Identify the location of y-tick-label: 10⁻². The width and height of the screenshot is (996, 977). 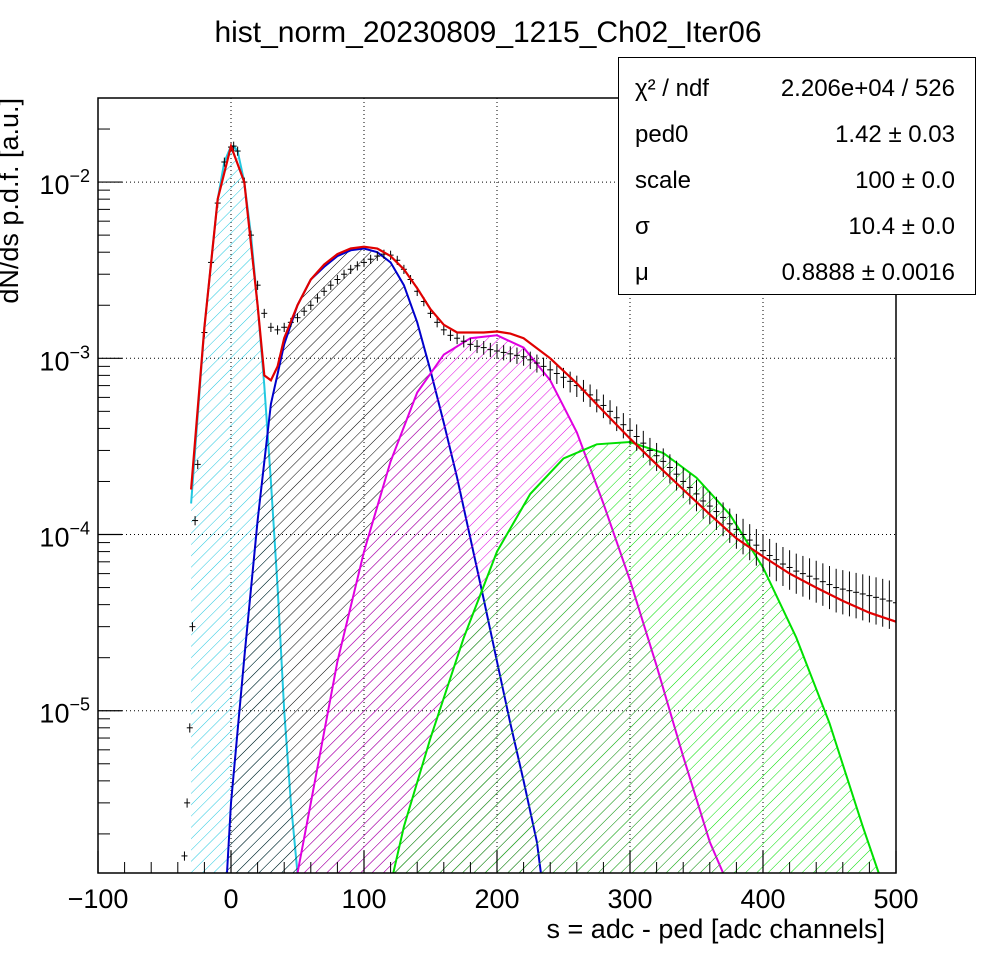
(64, 183).